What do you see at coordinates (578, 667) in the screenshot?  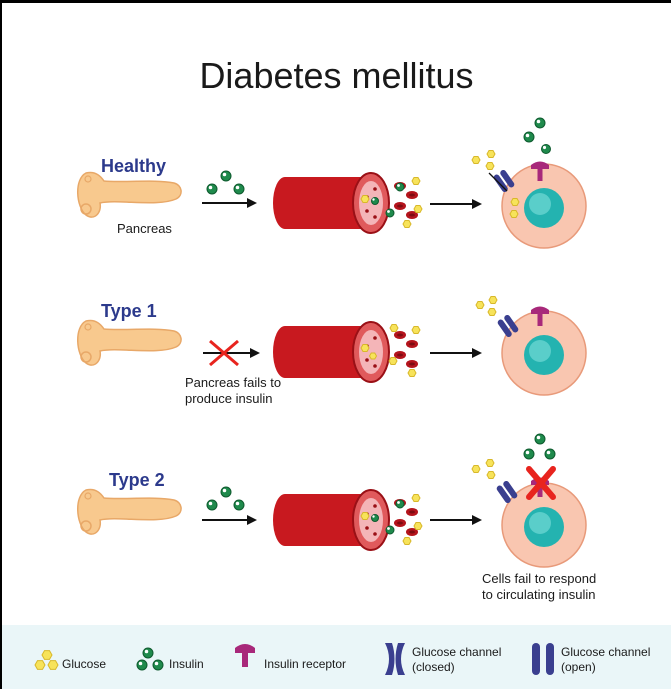 I see `legend-channel-open-line2: (open)` at bounding box center [578, 667].